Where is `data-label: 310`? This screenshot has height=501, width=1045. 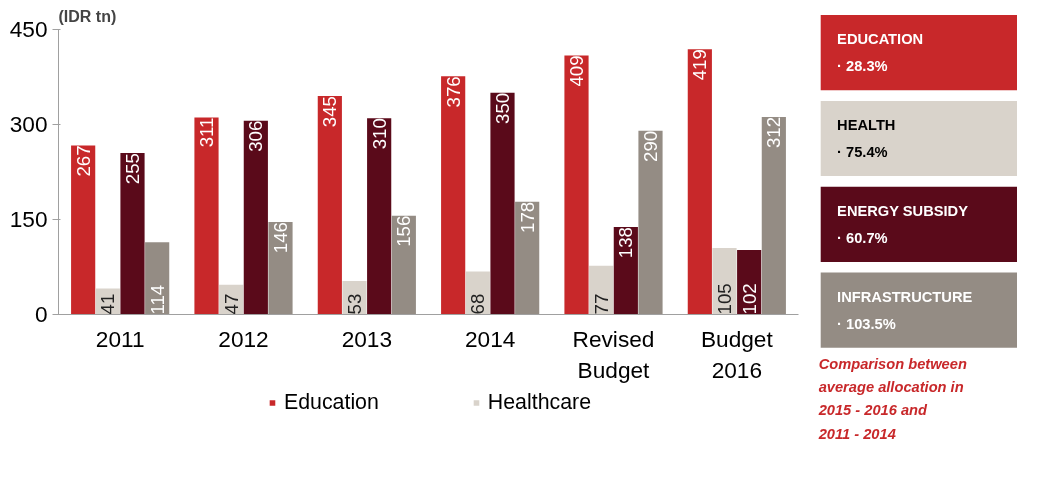 data-label: 310 is located at coordinates (379, 134).